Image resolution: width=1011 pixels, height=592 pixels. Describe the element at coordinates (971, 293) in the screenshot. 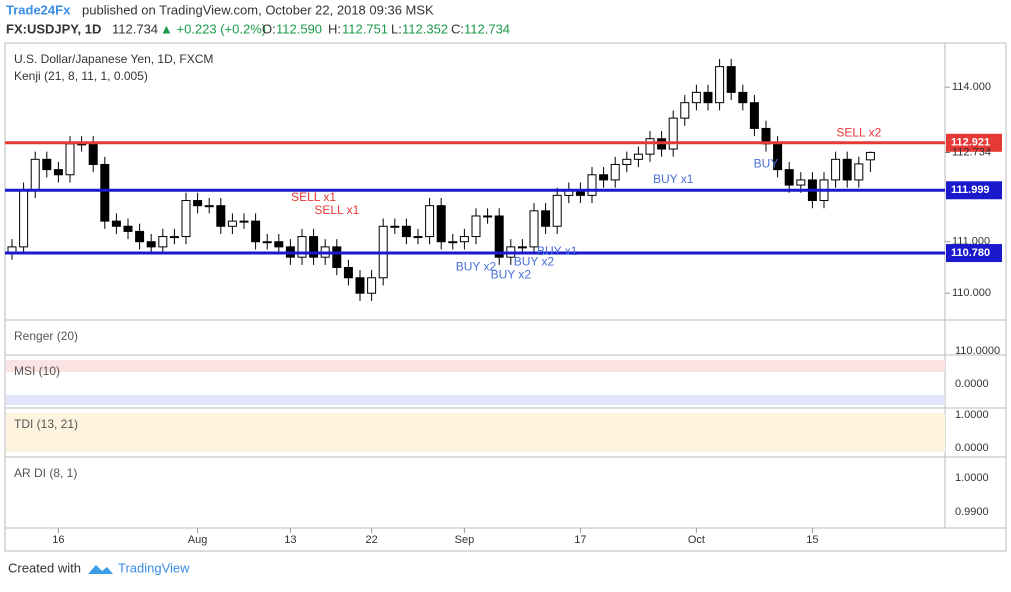

I see `y-tick-label: 110.000` at that location.